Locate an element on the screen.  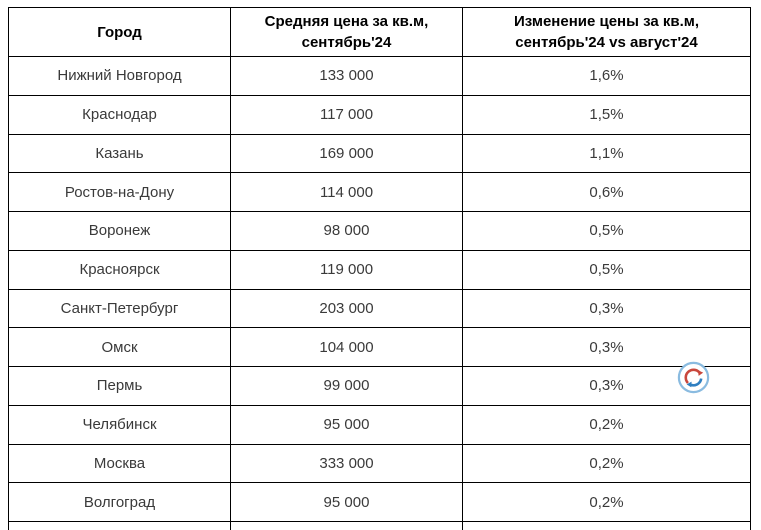
table-row: Воронеж 98 000 0,5% is located at coordinates (380, 231).